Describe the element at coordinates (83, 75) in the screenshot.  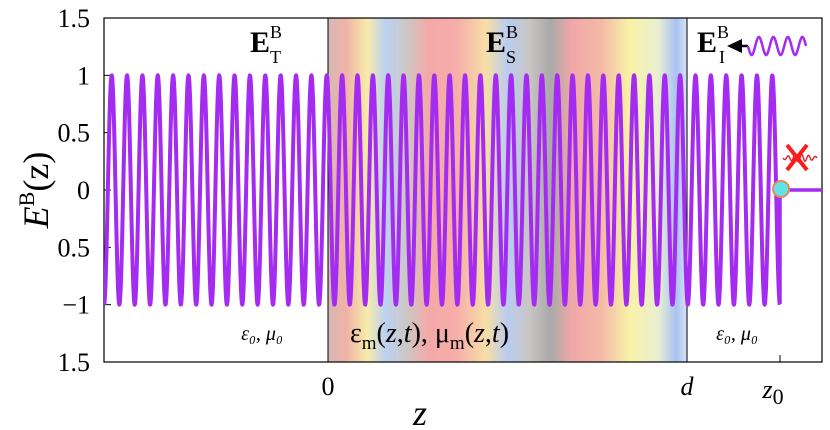
I see `y-tick-label: 1` at that location.